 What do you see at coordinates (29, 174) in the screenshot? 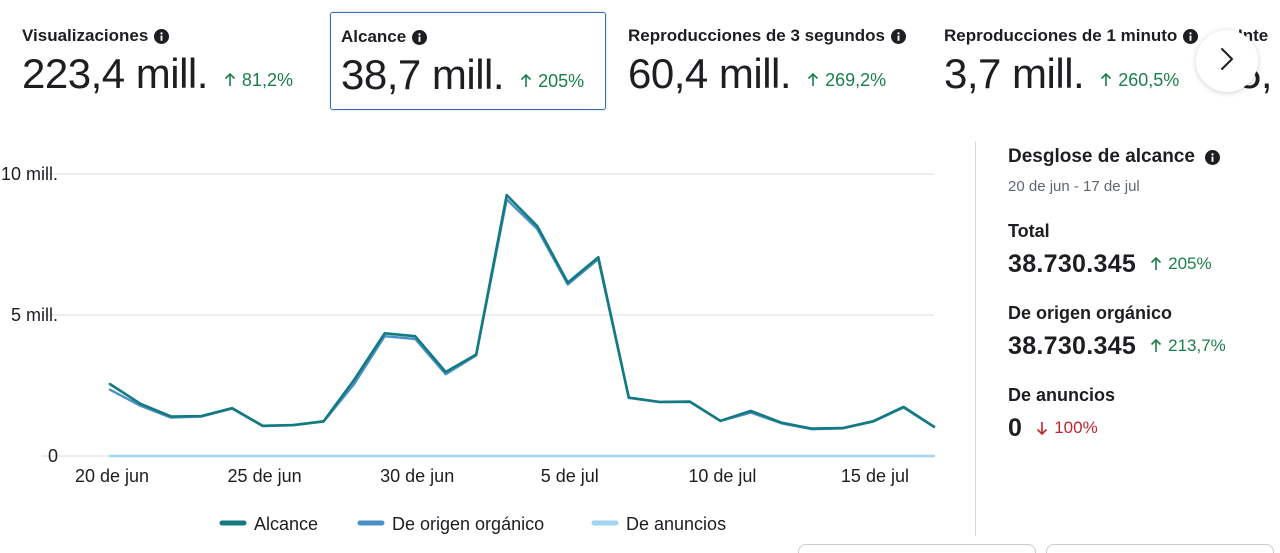
I see `y-tick-label: 10 mill.` at bounding box center [29, 174].